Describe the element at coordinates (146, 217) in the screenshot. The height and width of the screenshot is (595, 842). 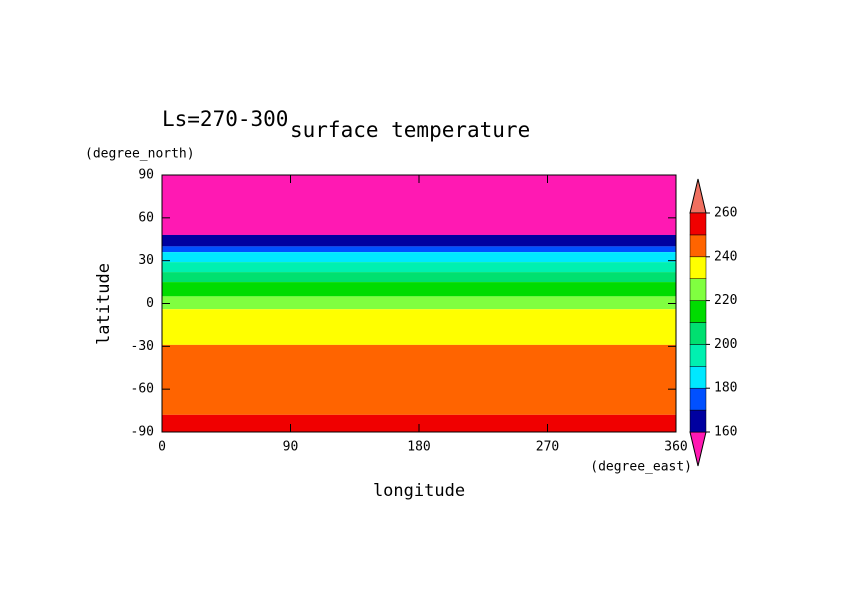
I see `y-tick-label: 60` at that location.